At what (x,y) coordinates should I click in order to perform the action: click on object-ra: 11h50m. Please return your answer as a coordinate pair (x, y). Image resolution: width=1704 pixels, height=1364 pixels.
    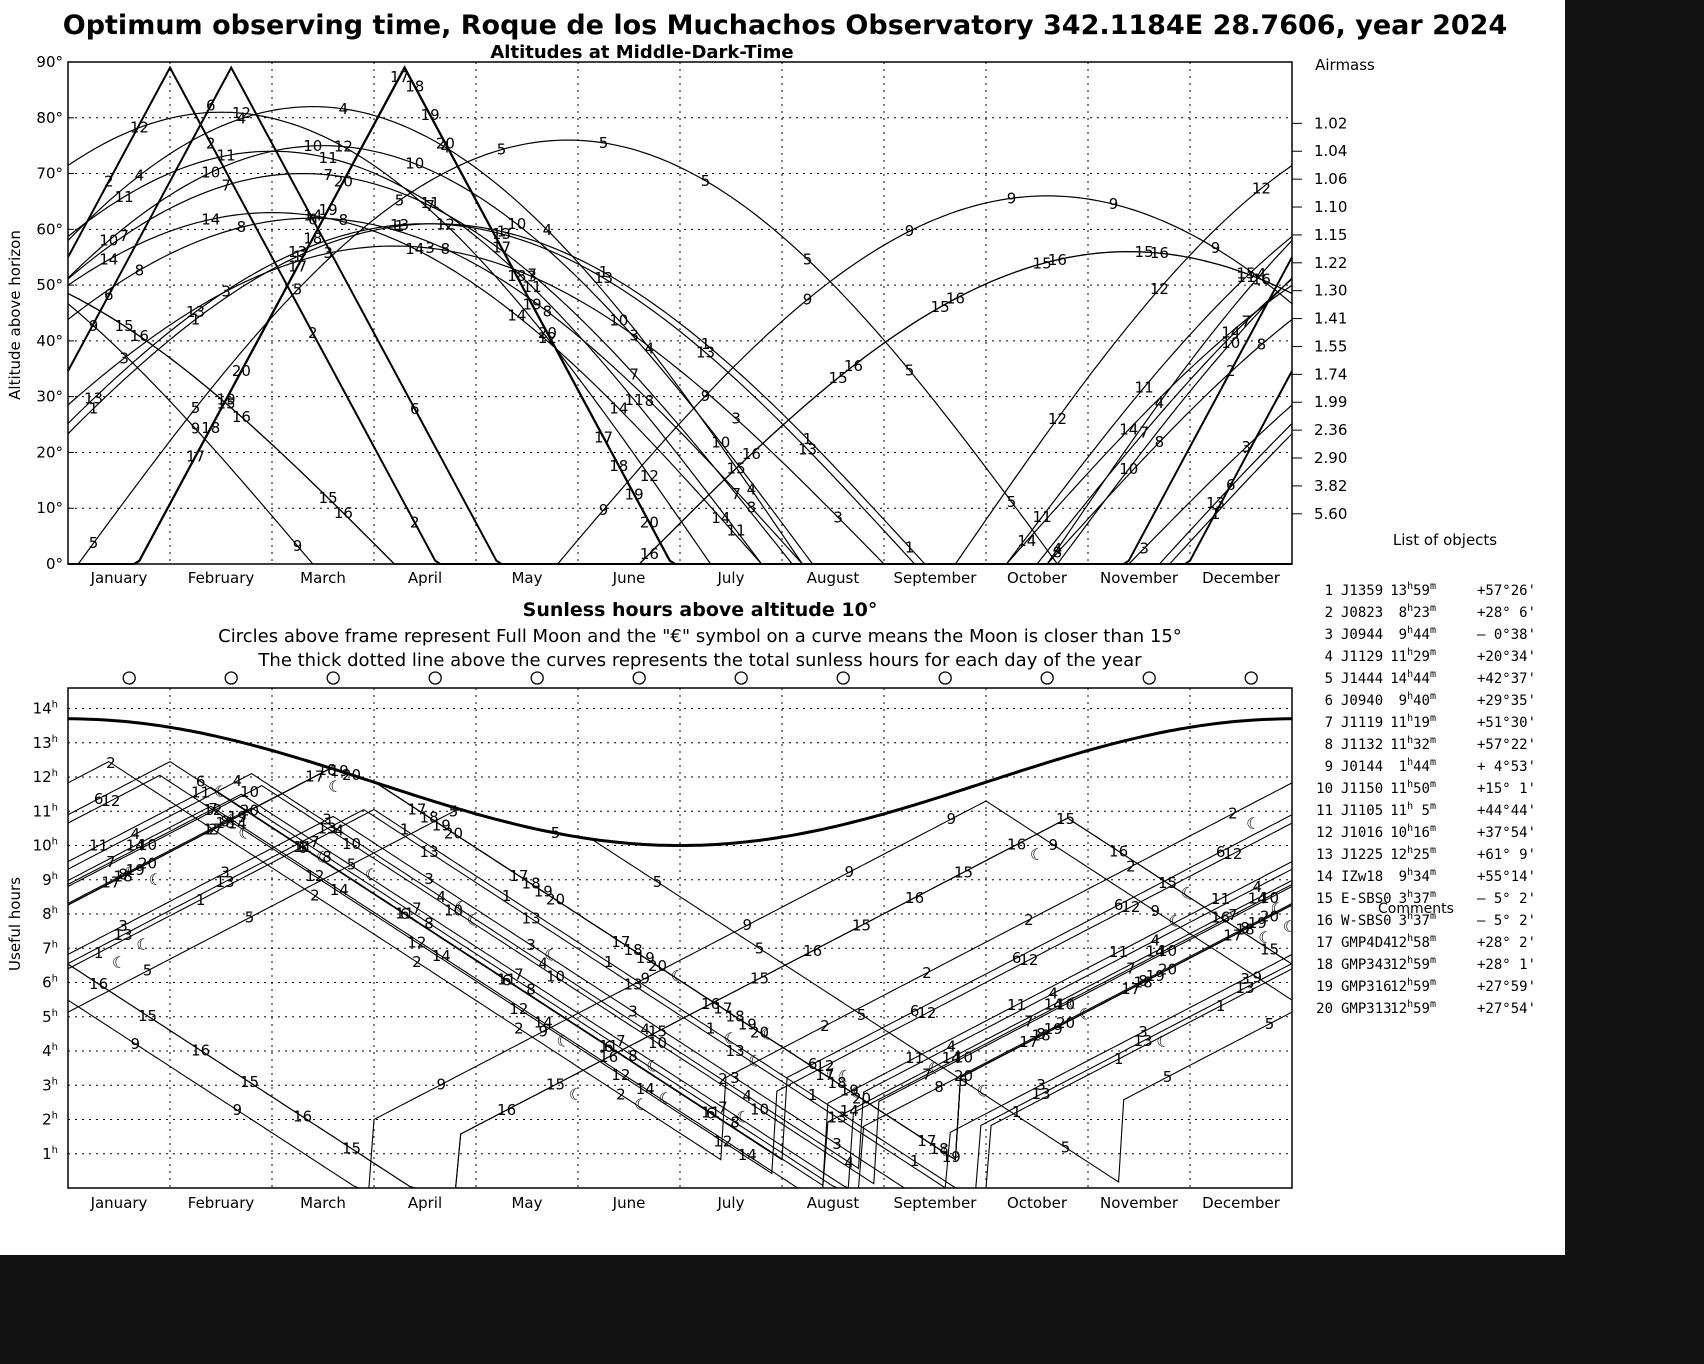
    Looking at the image, I should click on (1413, 788).